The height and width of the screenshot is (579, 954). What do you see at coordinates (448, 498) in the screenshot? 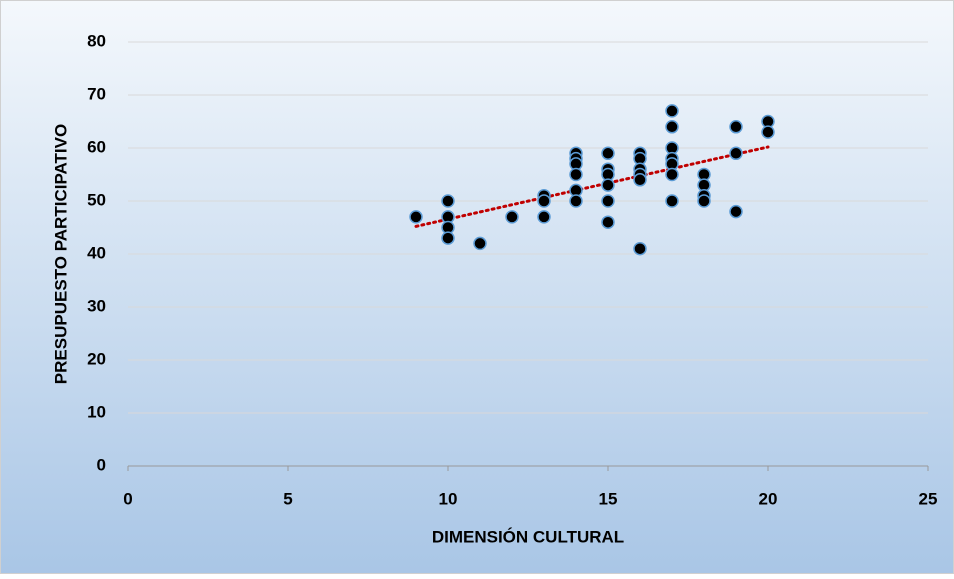
I see `x-tick-label: 10` at bounding box center [448, 498].